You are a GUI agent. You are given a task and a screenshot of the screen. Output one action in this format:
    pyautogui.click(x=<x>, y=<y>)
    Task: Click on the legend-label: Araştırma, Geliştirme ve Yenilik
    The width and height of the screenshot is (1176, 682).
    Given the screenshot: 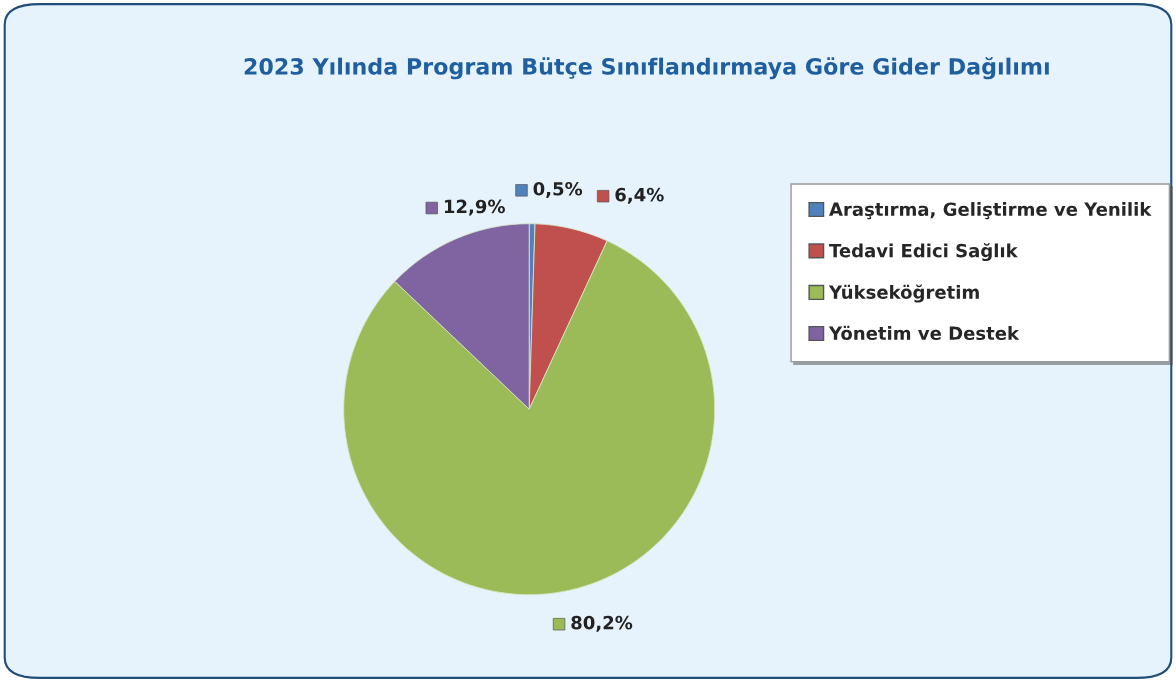 What is the action you would take?
    pyautogui.click(x=990, y=211)
    